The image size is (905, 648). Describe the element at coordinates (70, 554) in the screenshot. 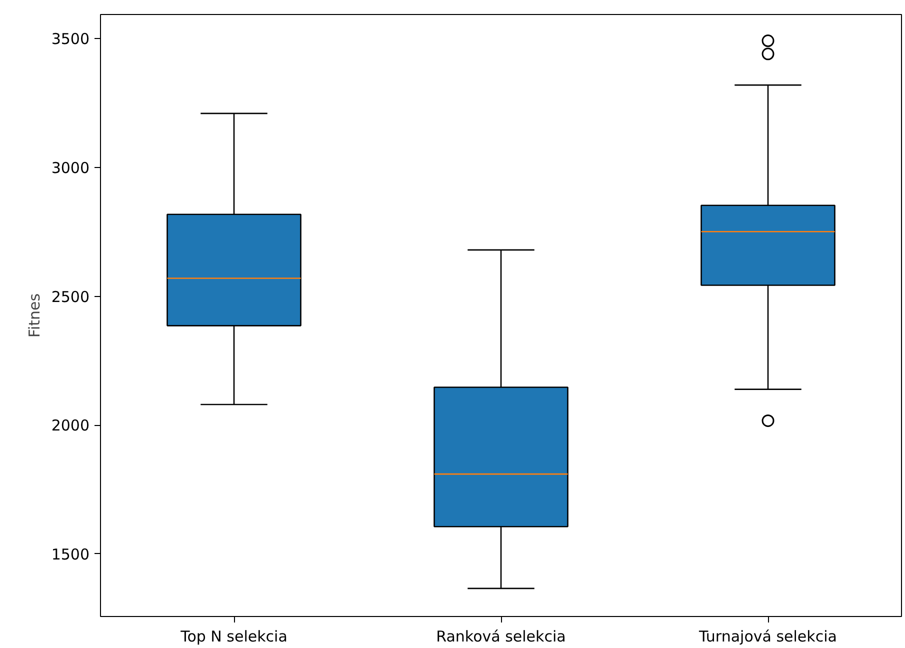

I see `y-tick-label: 1500` at that location.